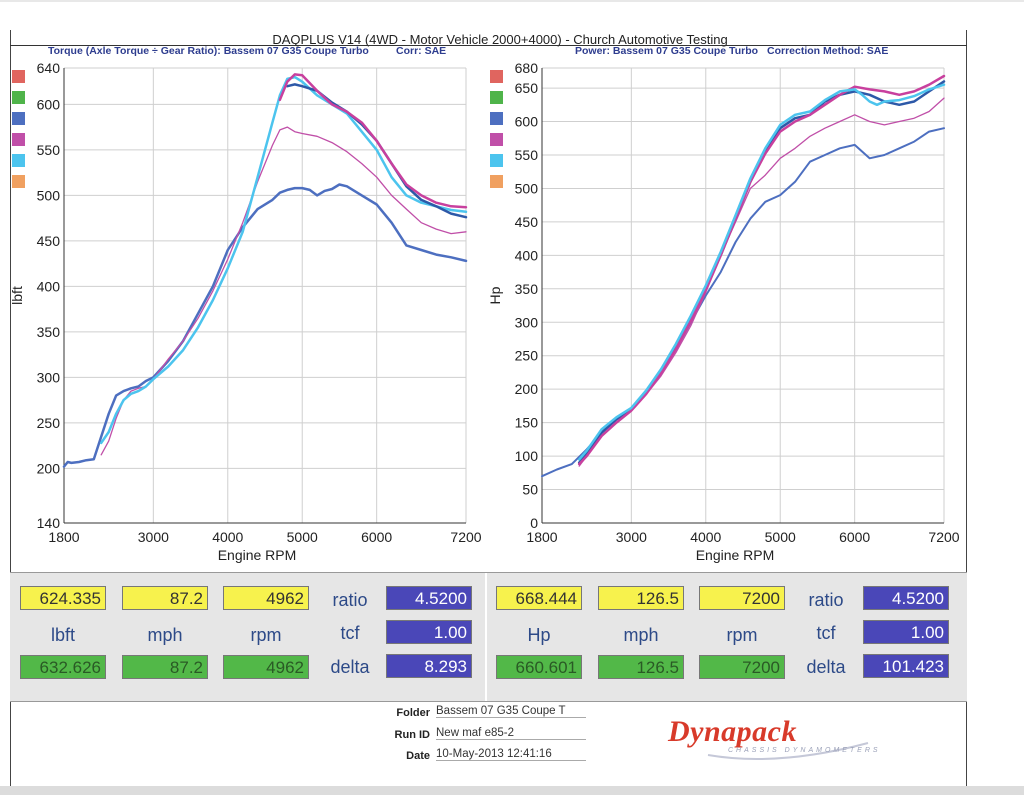  What do you see at coordinates (63, 537) in the screenshot?
I see `torque-x-tick-label: 1800` at bounding box center [63, 537].